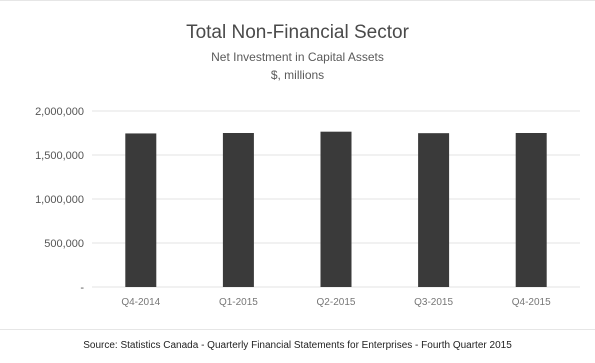  I want to click on chart-subtitle: Net Investment in Capital Assets, so click(297, 57).